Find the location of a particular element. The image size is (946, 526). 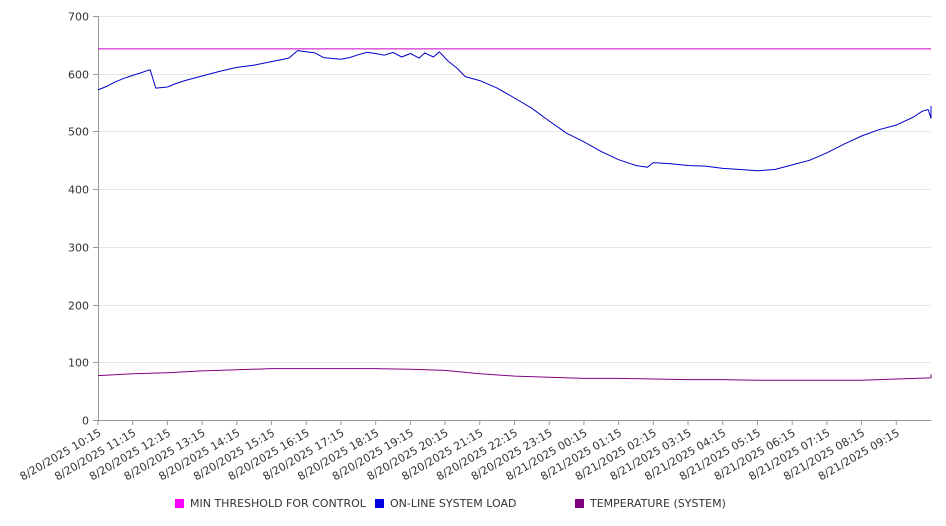

legend-swatch-temperature is located at coordinates (579, 503).